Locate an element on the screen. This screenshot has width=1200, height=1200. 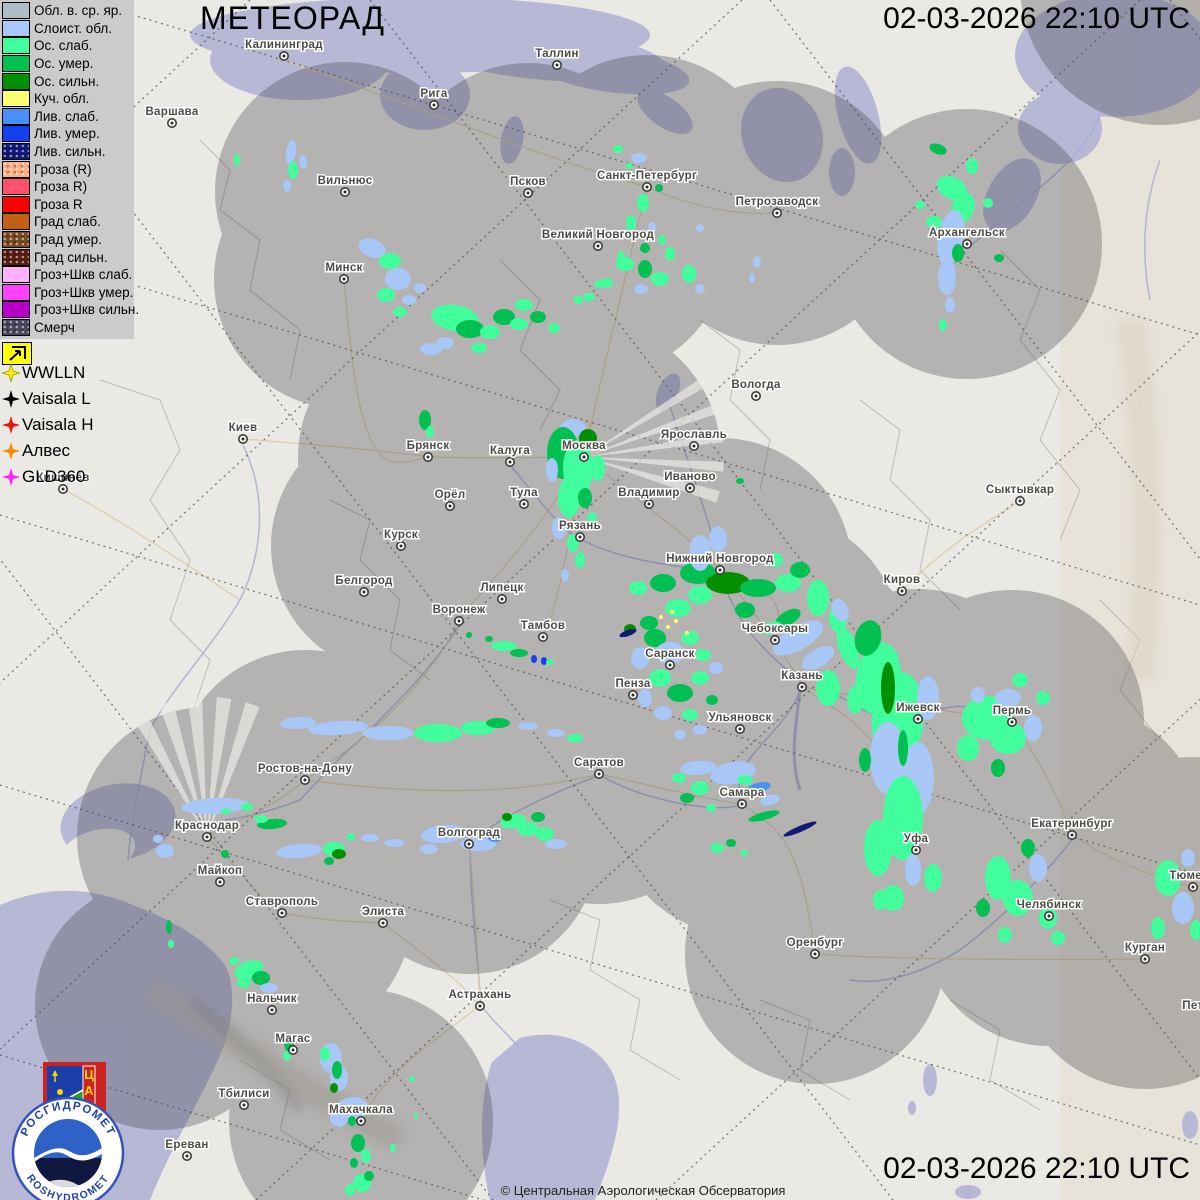
city-label: Курск is located at coordinates (401, 535).